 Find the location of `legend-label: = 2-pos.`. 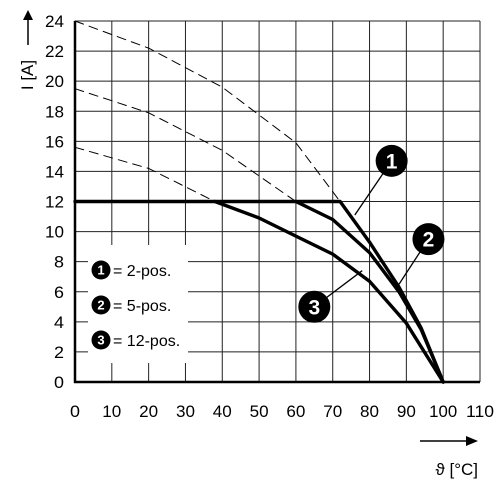

legend-label: = 2-pos. is located at coordinates (142, 271).